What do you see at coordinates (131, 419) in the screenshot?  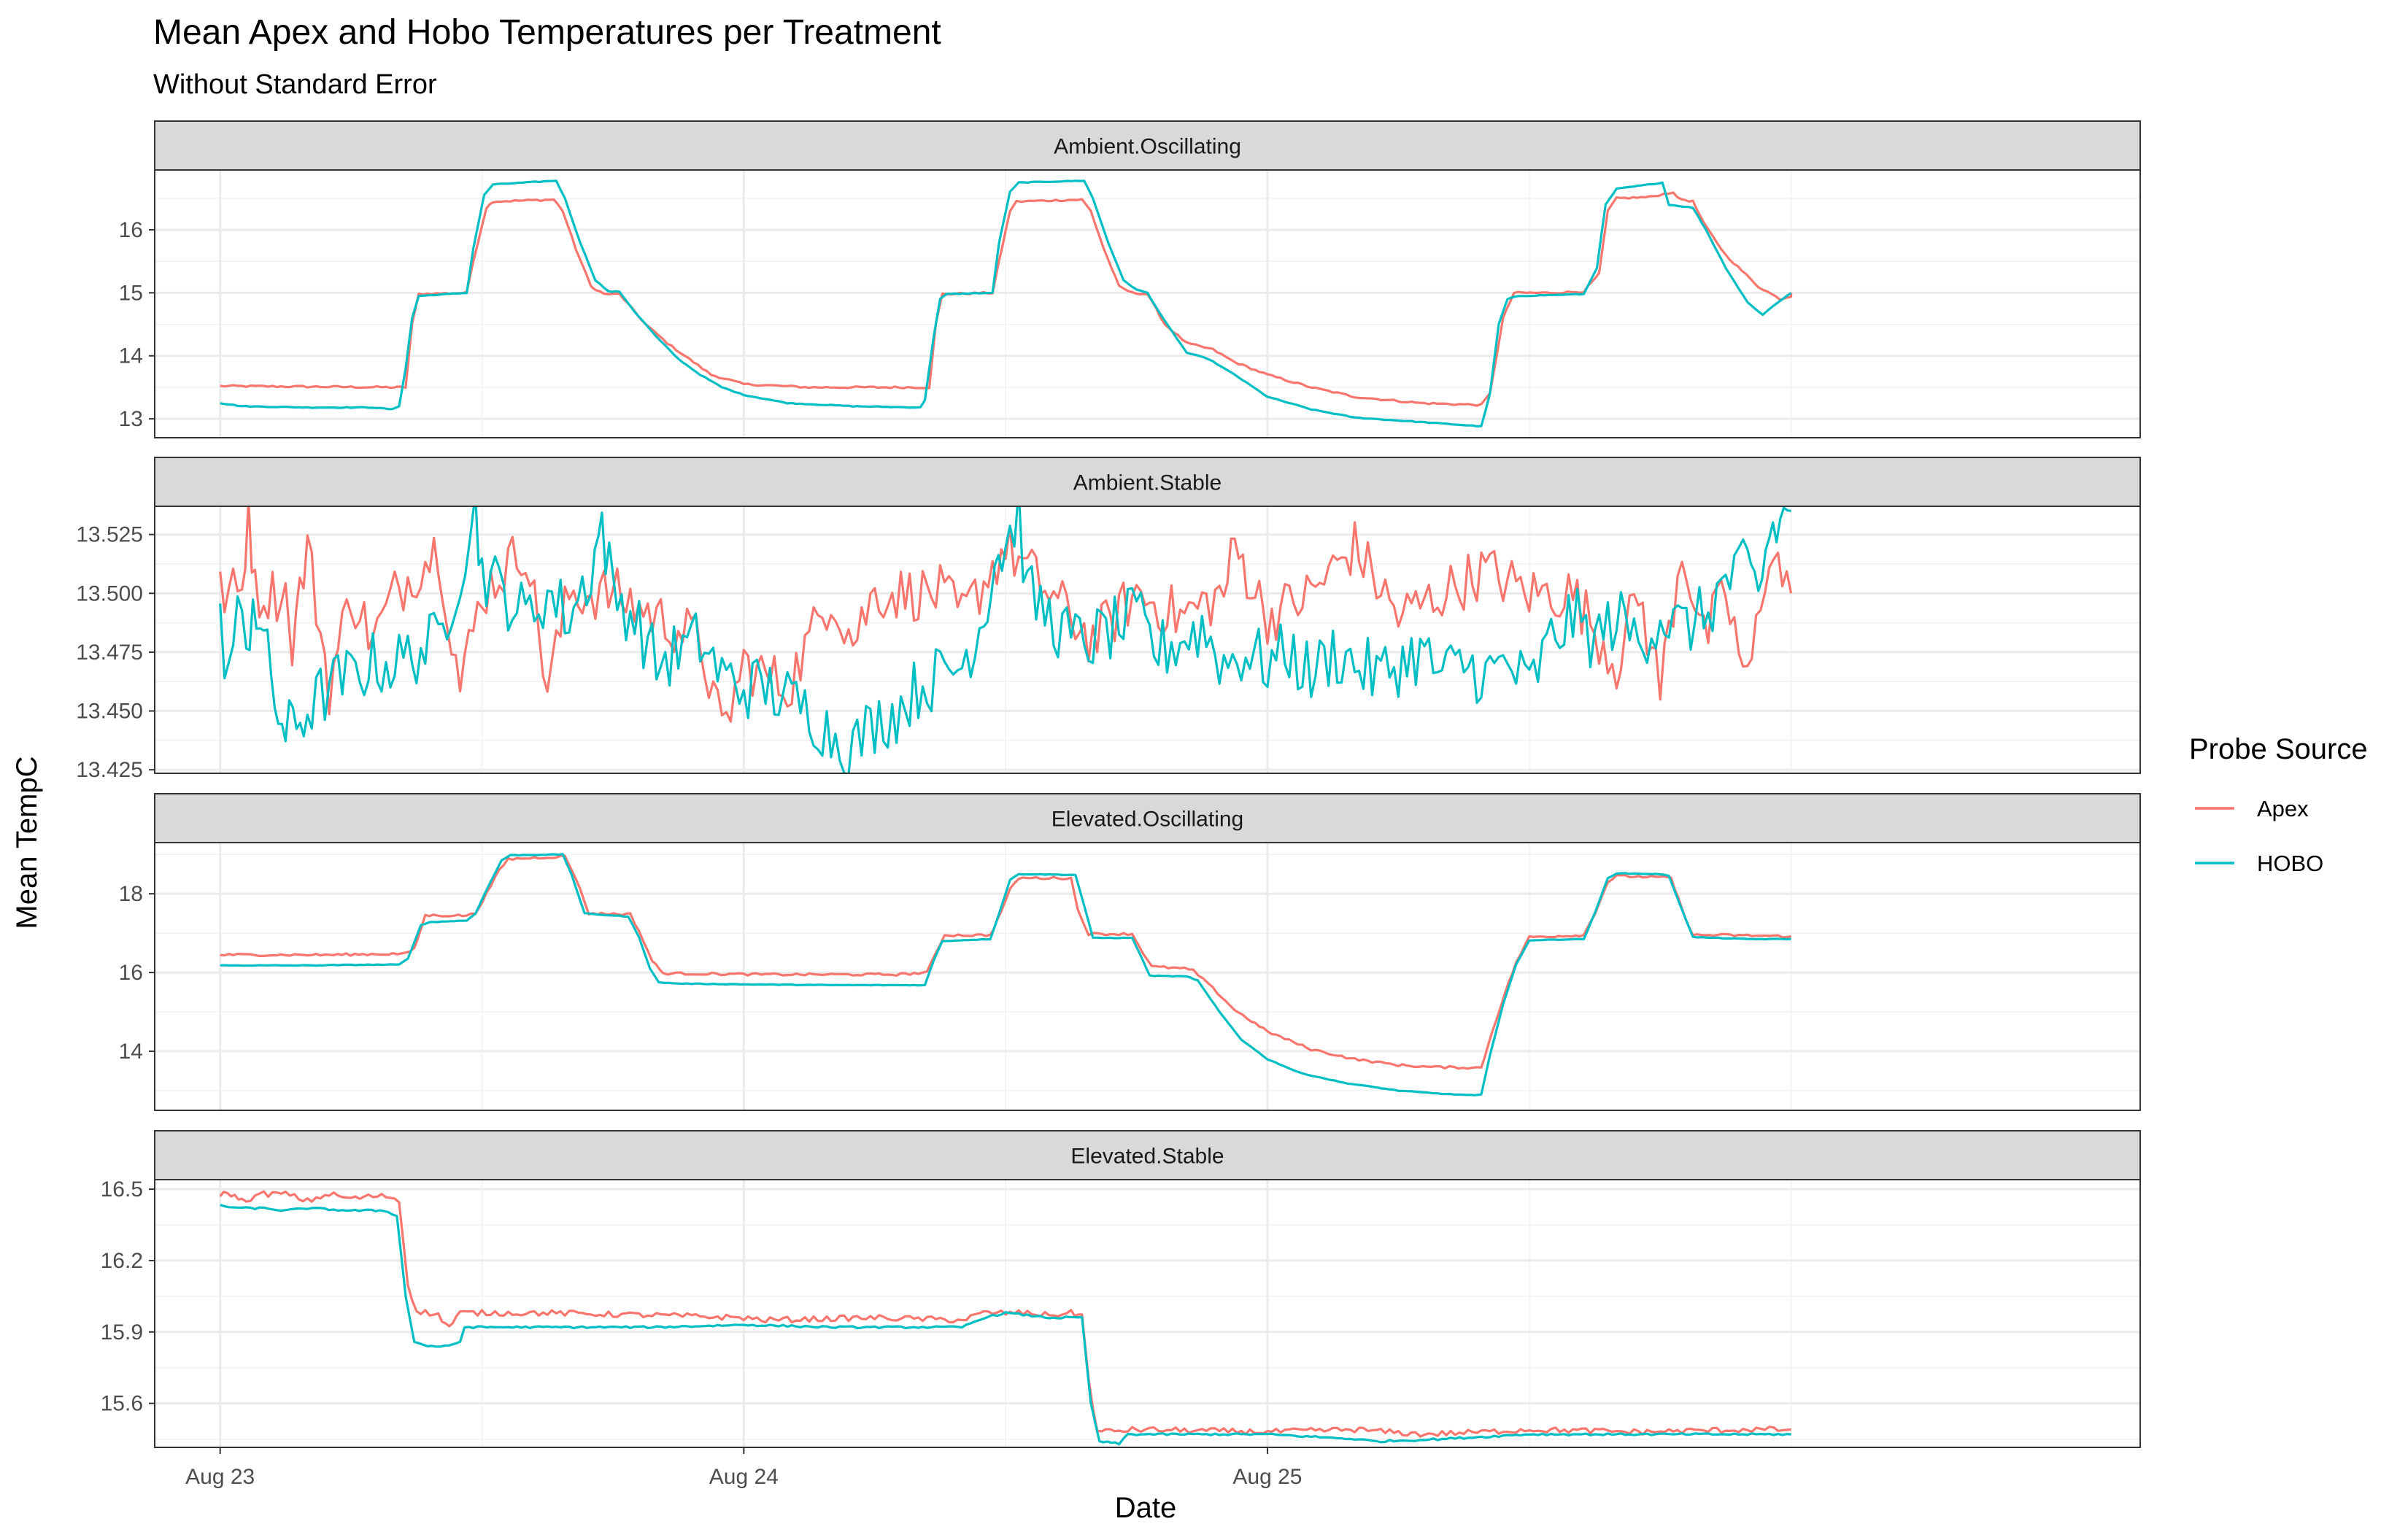 I see `y-tick-label: 13` at bounding box center [131, 419].